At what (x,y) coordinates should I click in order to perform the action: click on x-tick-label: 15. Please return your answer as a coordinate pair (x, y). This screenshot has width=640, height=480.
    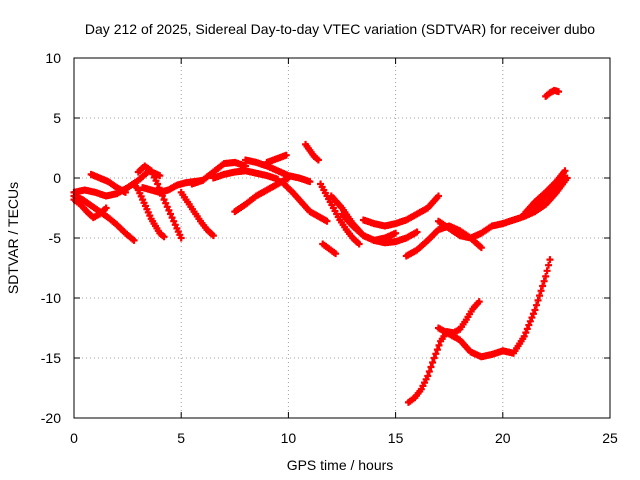
    Looking at the image, I should click on (396, 438).